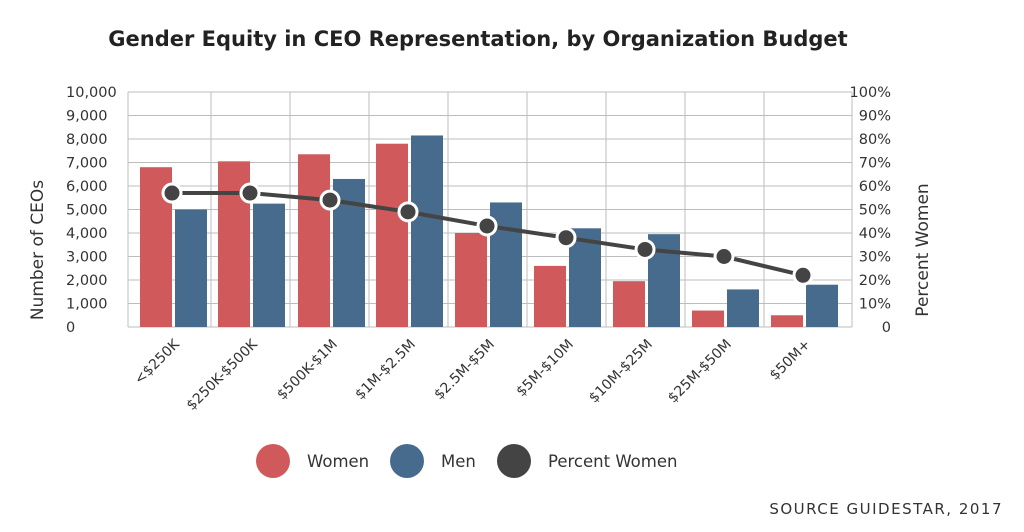 The height and width of the screenshot is (532, 1024). I want to click on category-label: $25M-$50M, so click(700, 372).